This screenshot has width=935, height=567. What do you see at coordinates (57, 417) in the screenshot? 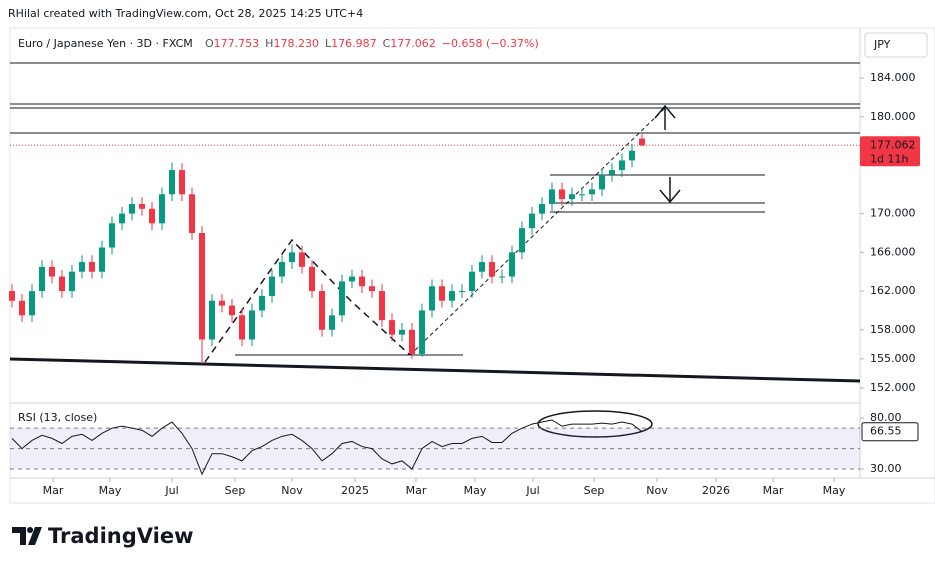
I see `rsi-label: RSI (13, close)` at bounding box center [57, 417].